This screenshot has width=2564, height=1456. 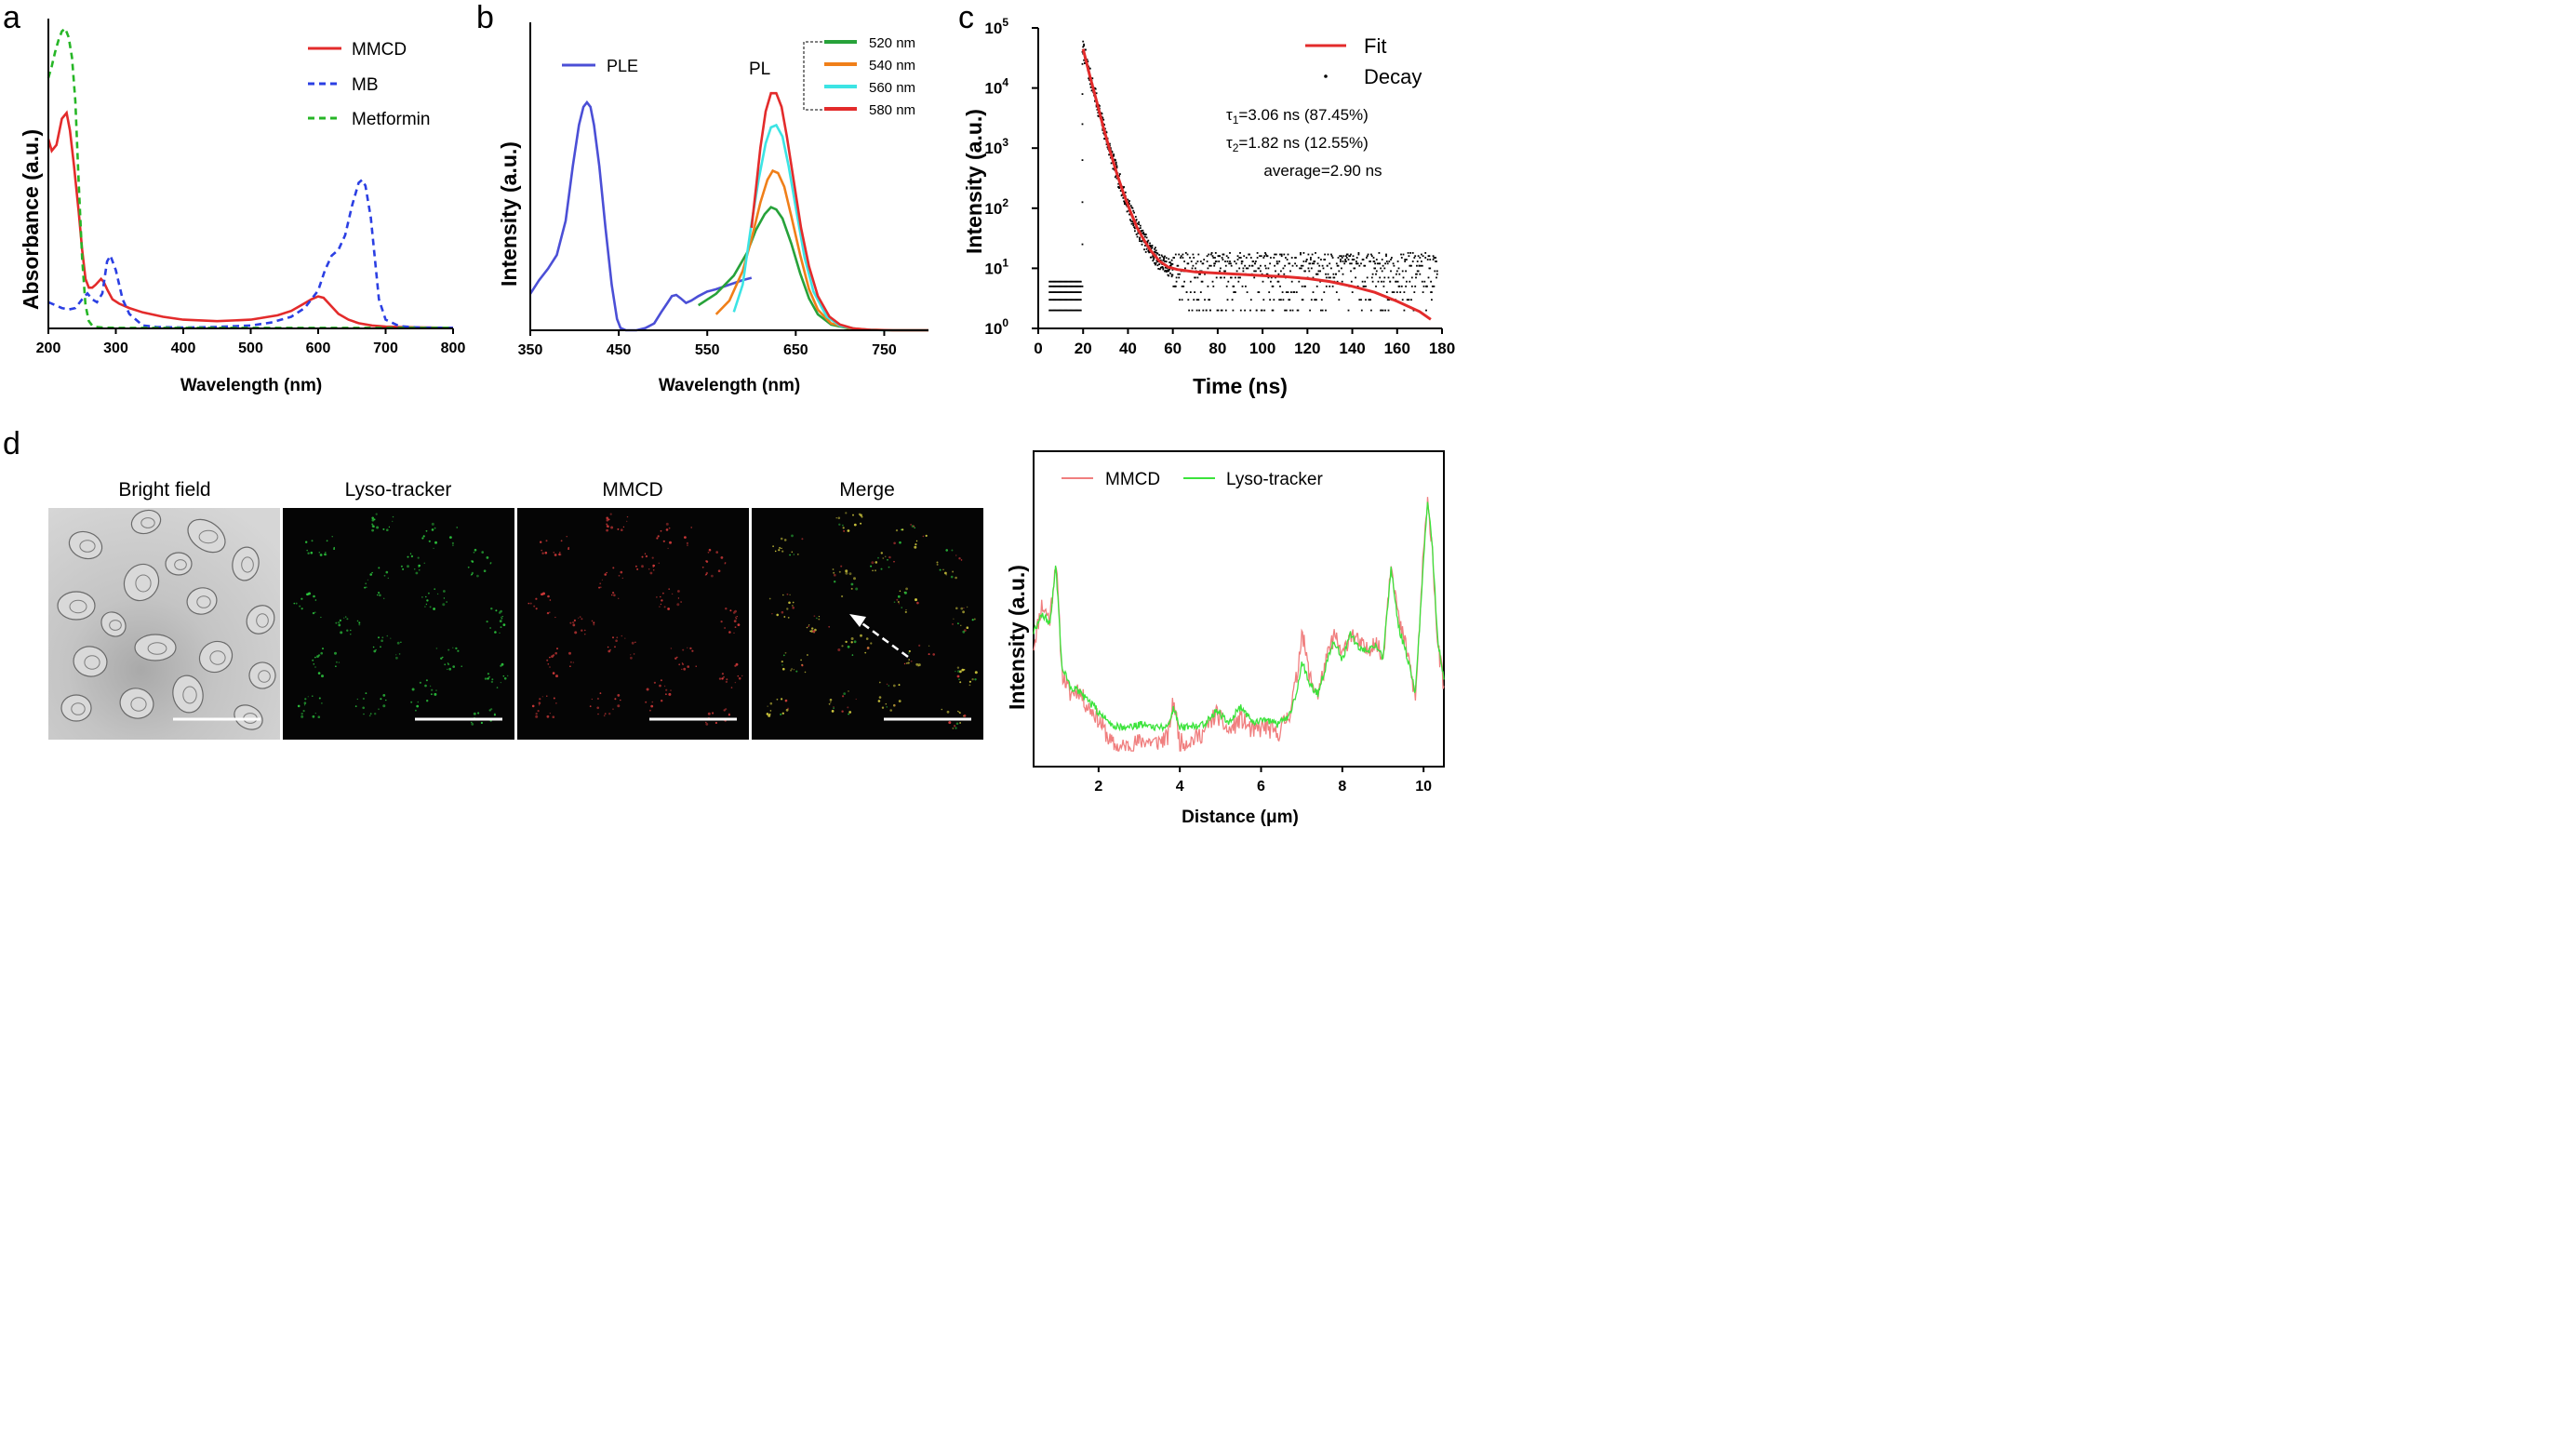 What do you see at coordinates (1274, 480) in the screenshot?
I see `legend-label-lyso-profile: Lyso-tracker` at bounding box center [1274, 480].